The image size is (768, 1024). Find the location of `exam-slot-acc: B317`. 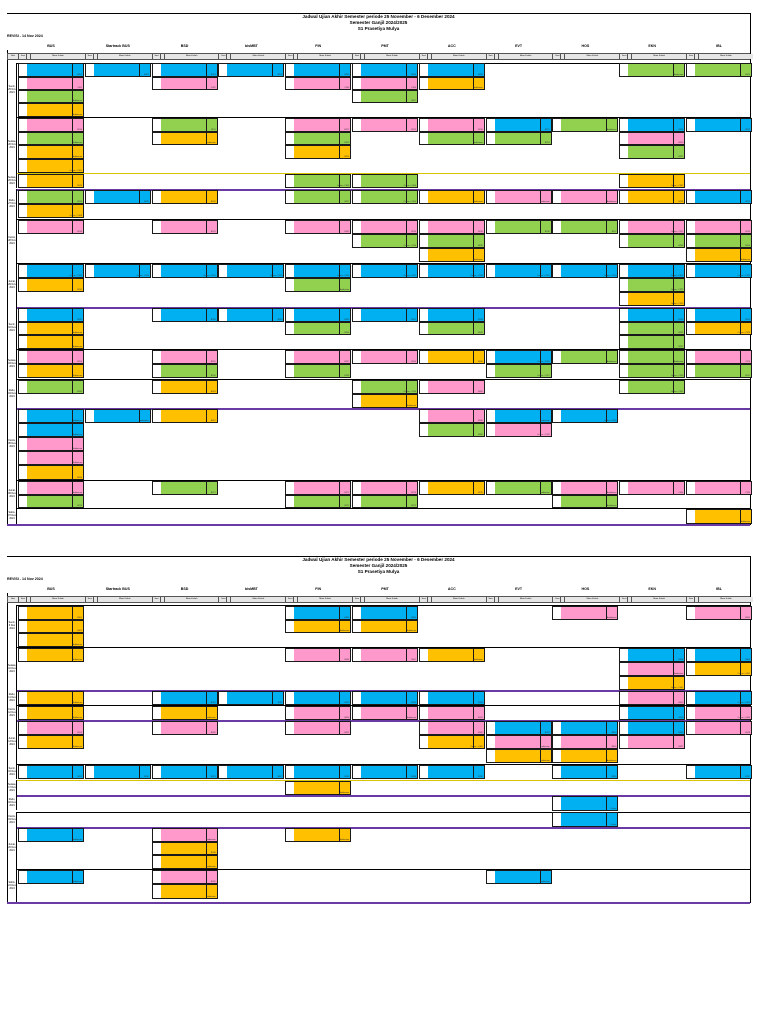

exam-slot-acc: B317 is located at coordinates (451, 713).